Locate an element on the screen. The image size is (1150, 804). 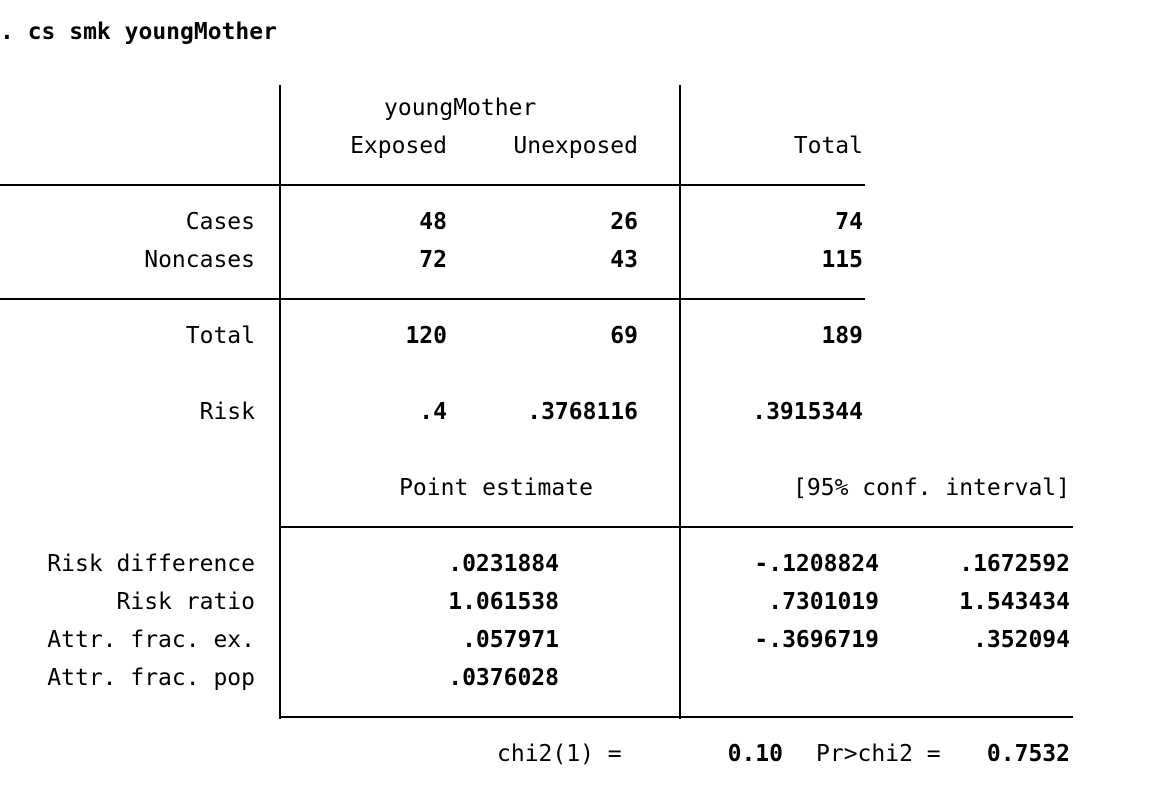
header-divider is located at coordinates (432, 185).